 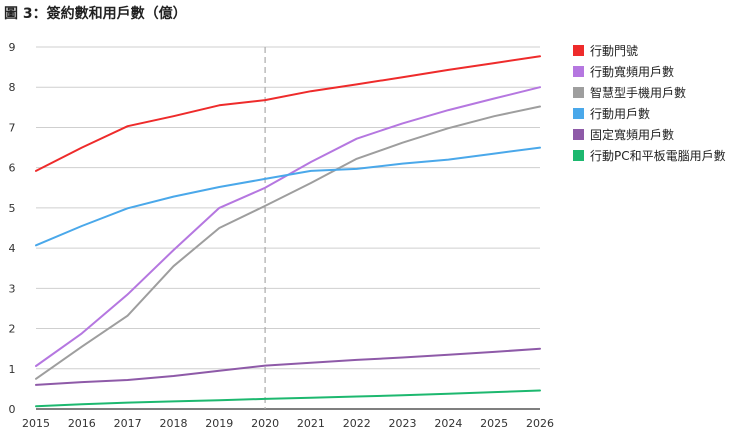 I want to click on x-tick-label: 2025, so click(x=494, y=423).